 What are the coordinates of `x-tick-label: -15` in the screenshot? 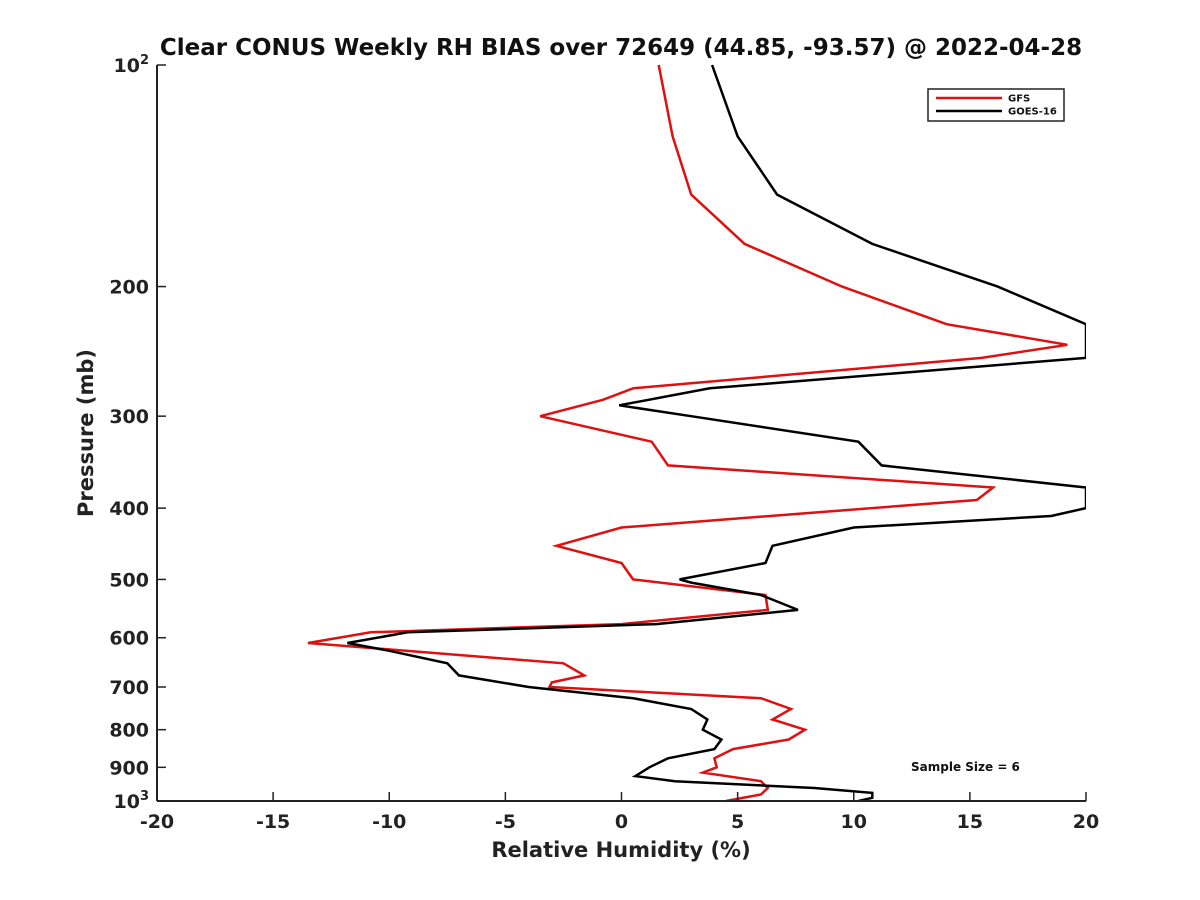 It's located at (273, 822).